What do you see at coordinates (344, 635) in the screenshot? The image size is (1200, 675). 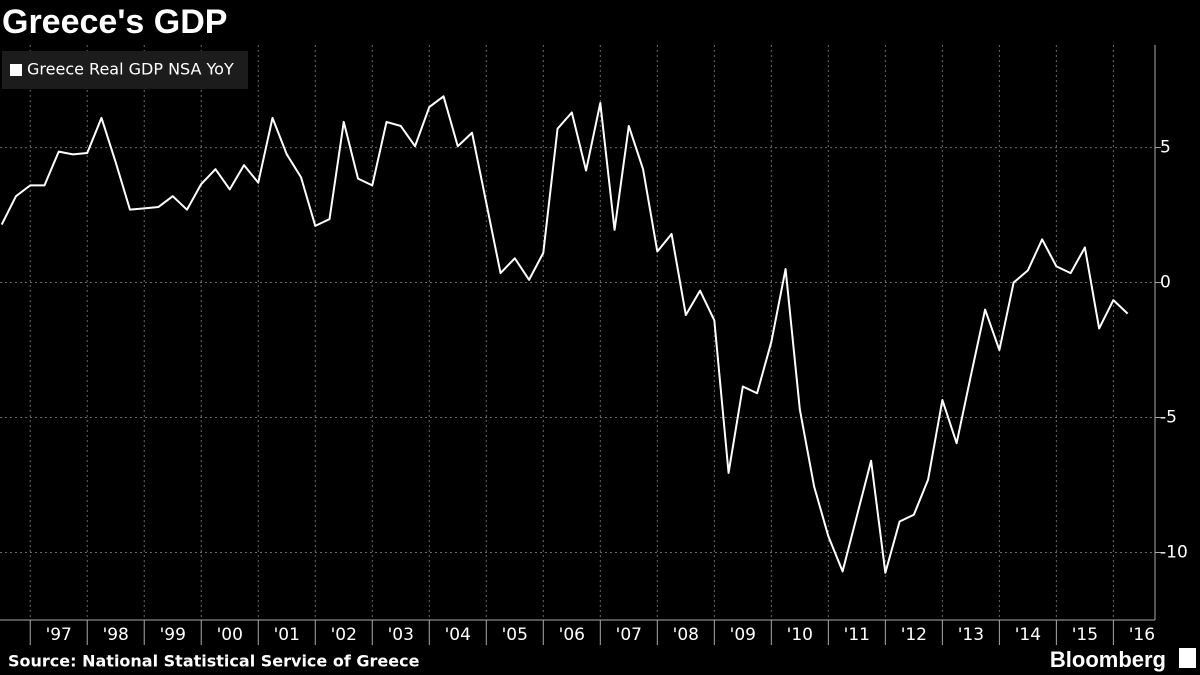 I see `x-tick-label: '02` at bounding box center [344, 635].